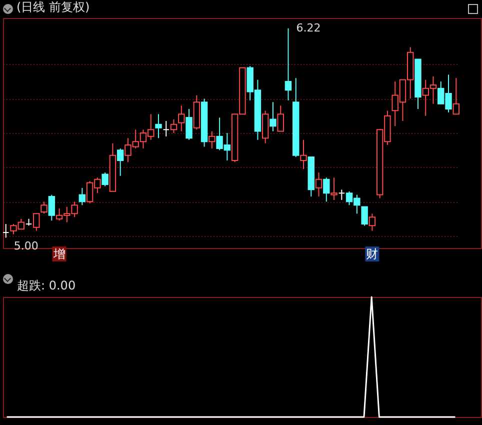 This screenshot has width=482, height=425. What do you see at coordinates (46, 285) in the screenshot?
I see `chart-title: 超跌: 0.00` at bounding box center [46, 285].